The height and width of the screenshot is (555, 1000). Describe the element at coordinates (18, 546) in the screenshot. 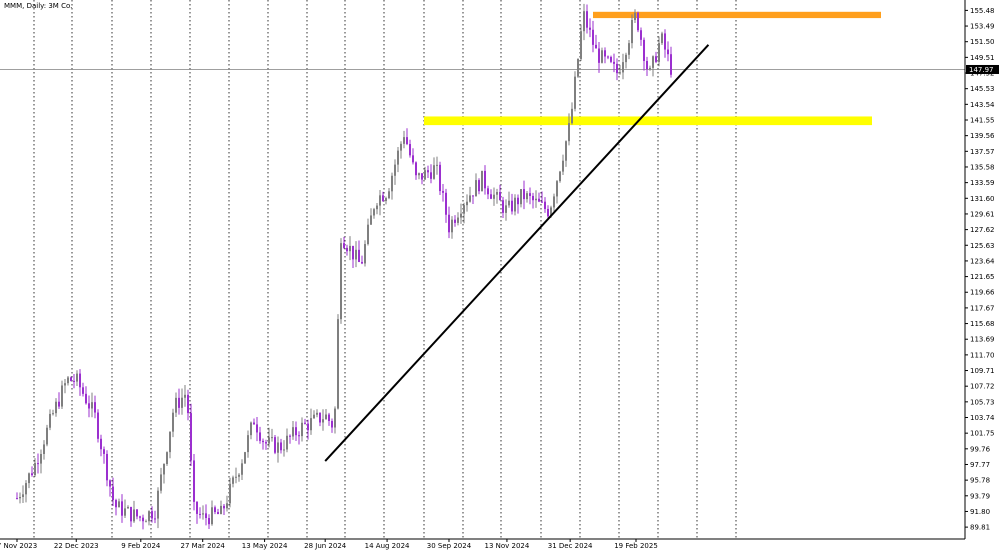

I see `x-tick-label: 7 Nov 2023` at that location.